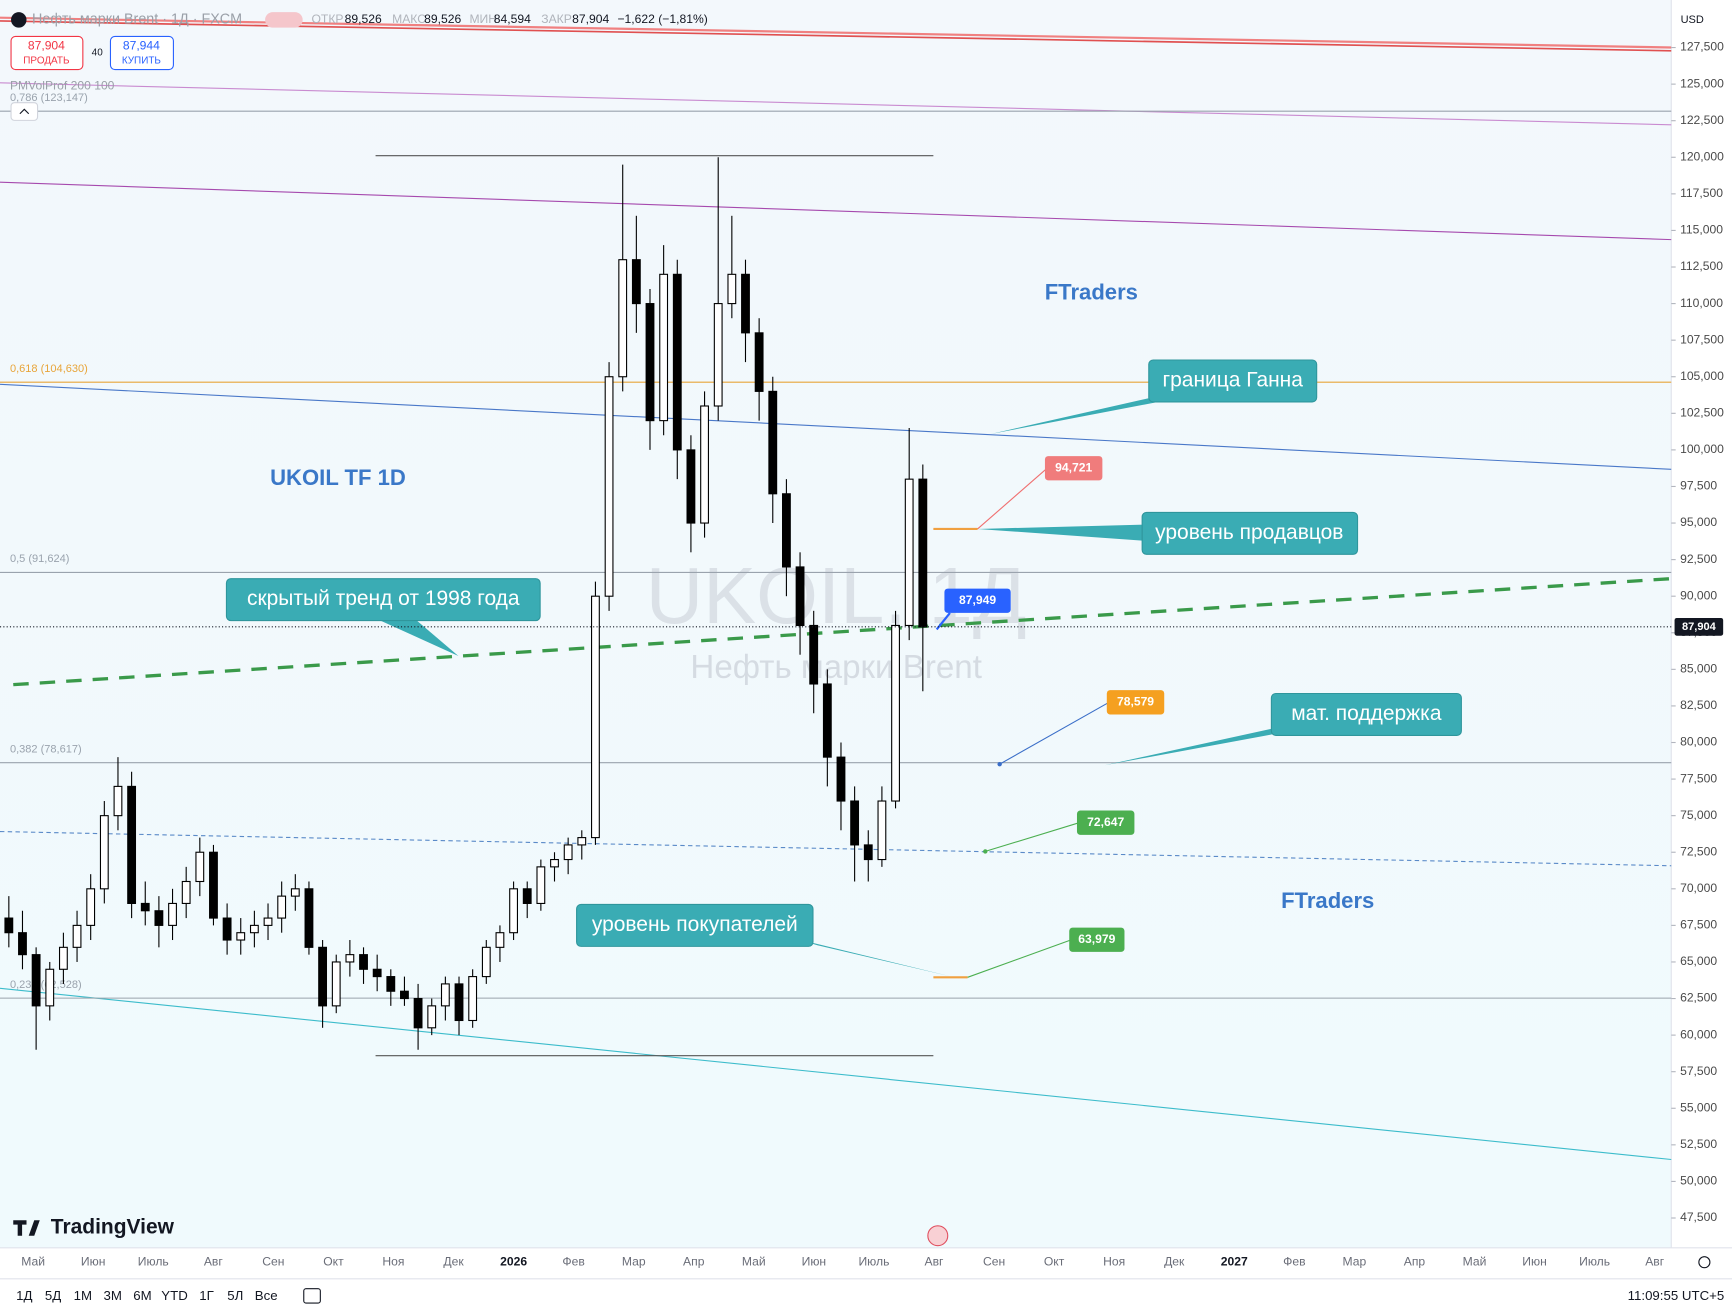 This screenshot has width=1732, height=1313. What do you see at coordinates (512, 19) in the screenshot?
I see `ohlc-value: 84,594` at bounding box center [512, 19].